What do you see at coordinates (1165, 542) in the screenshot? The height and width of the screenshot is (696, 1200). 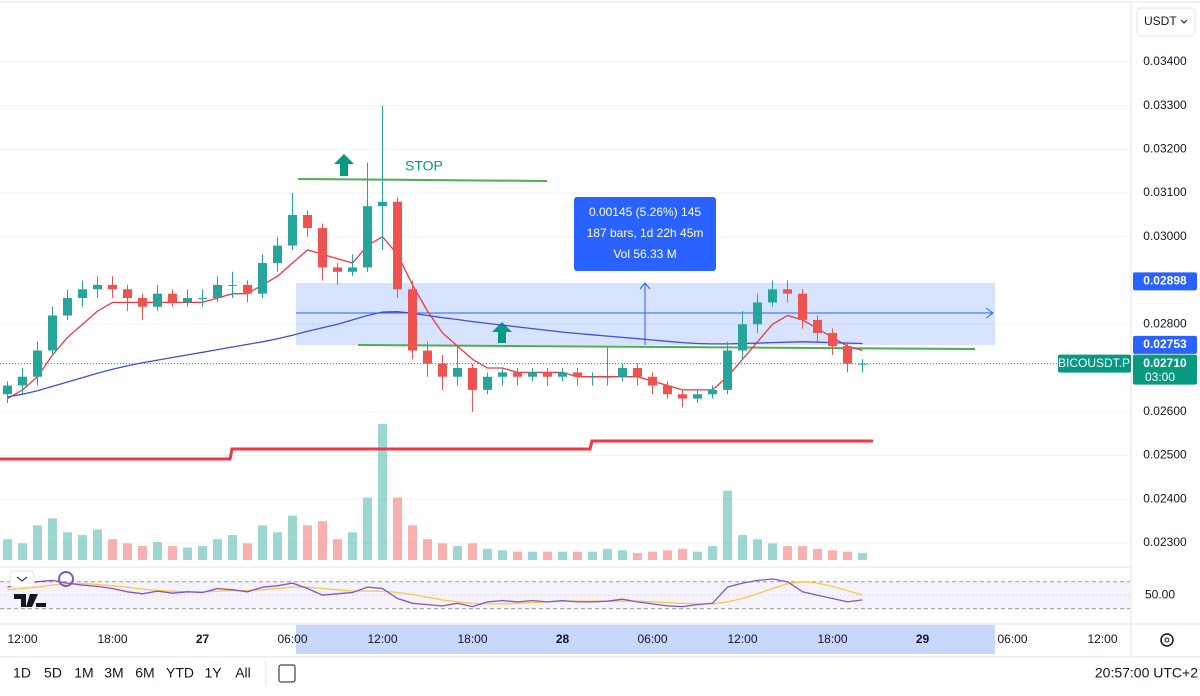 I see `y-tick-label: 0.02300` at bounding box center [1165, 542].